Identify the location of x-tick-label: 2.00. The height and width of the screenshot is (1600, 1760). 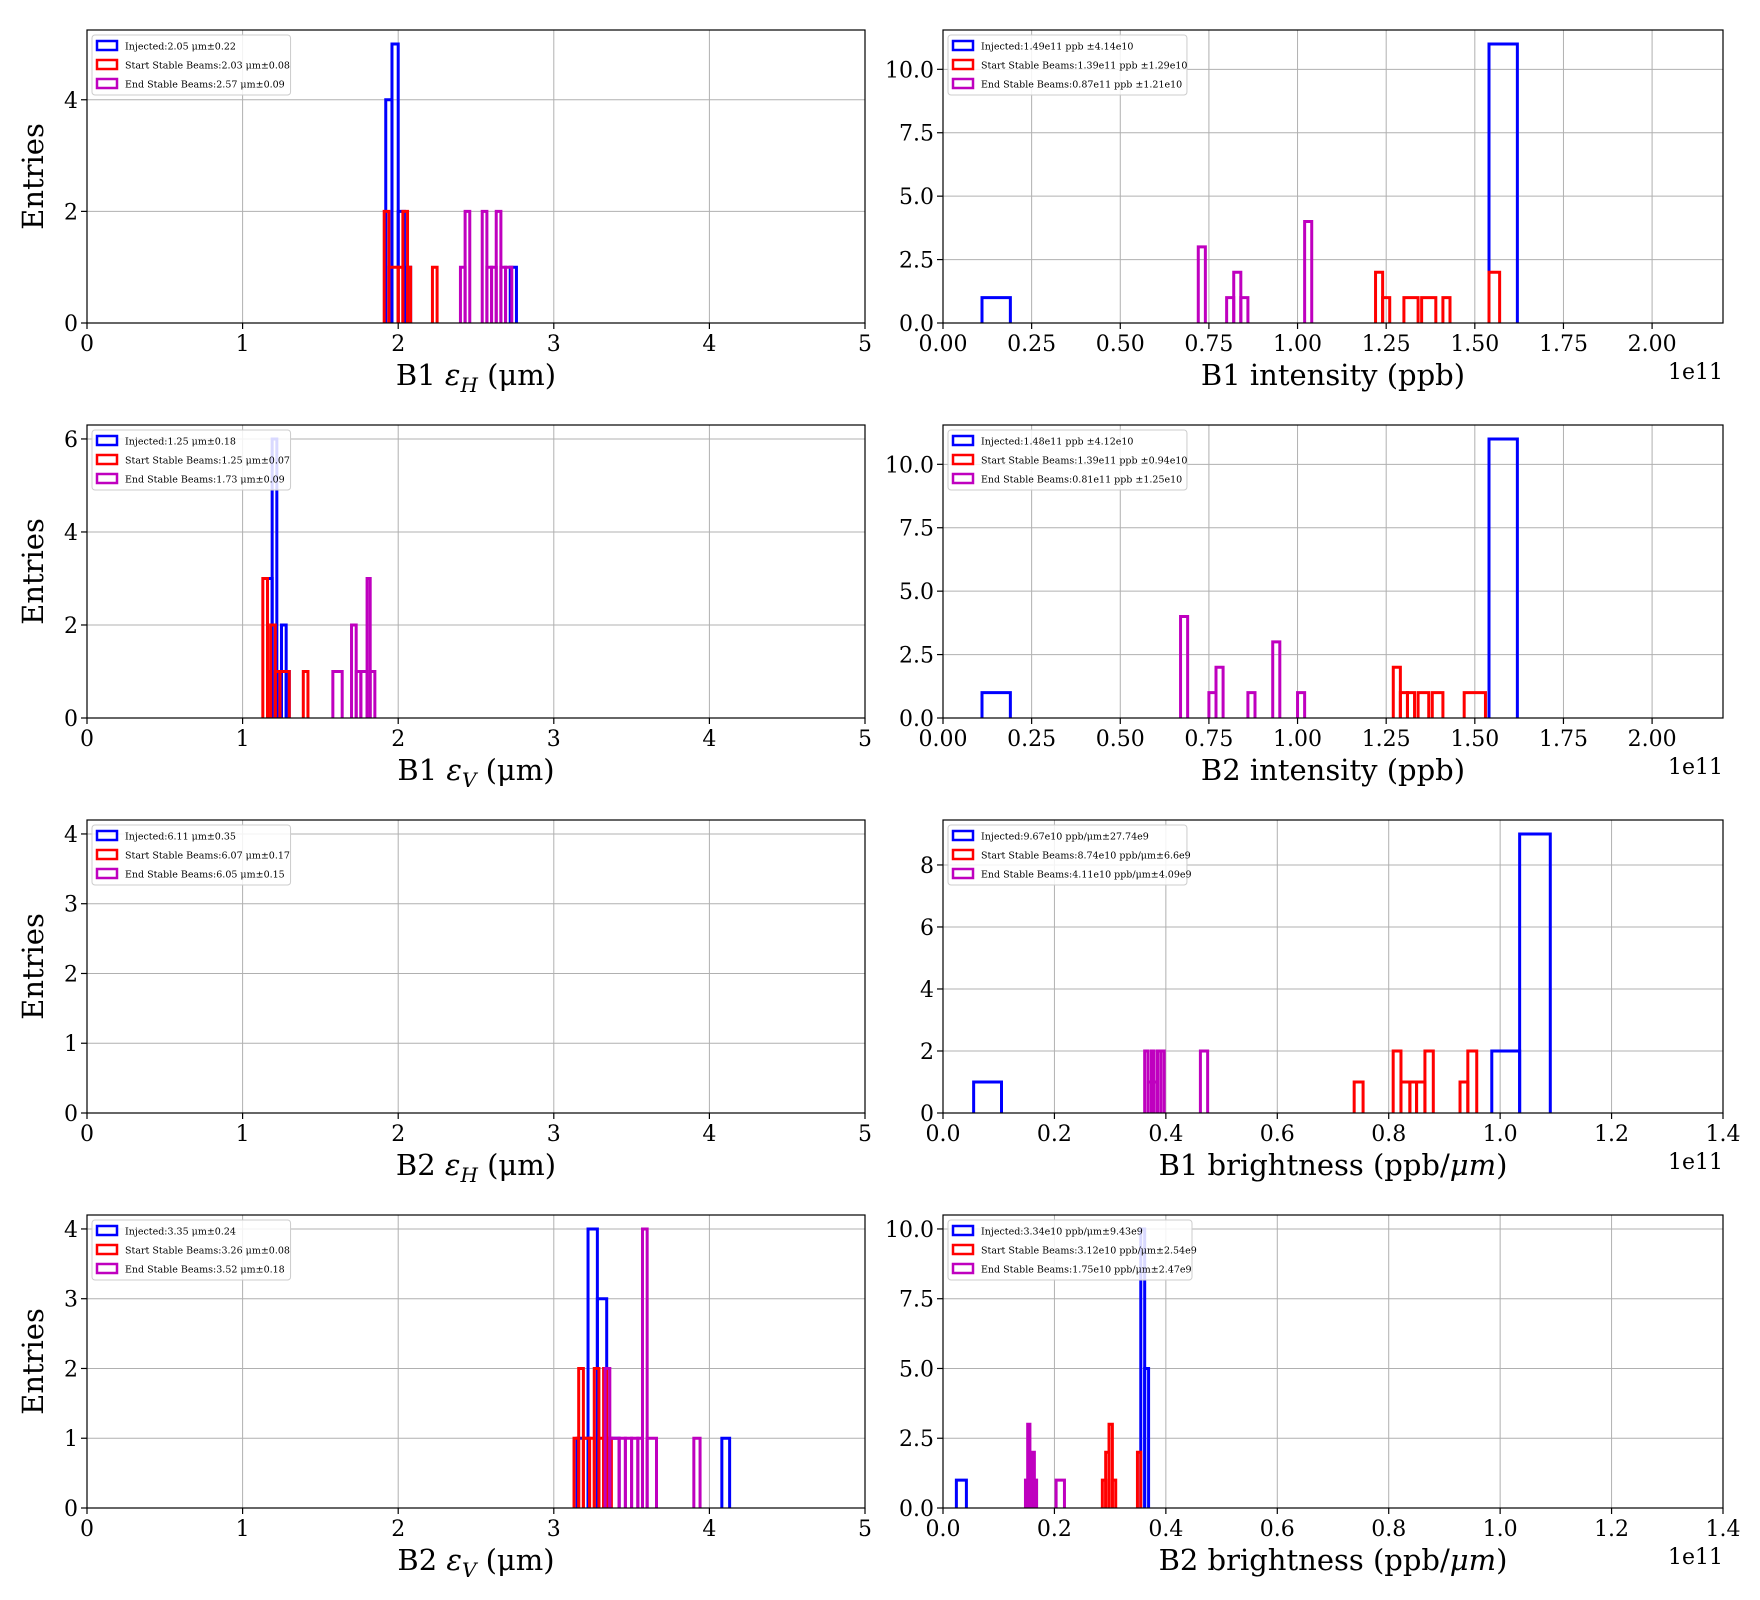
(1652, 739).